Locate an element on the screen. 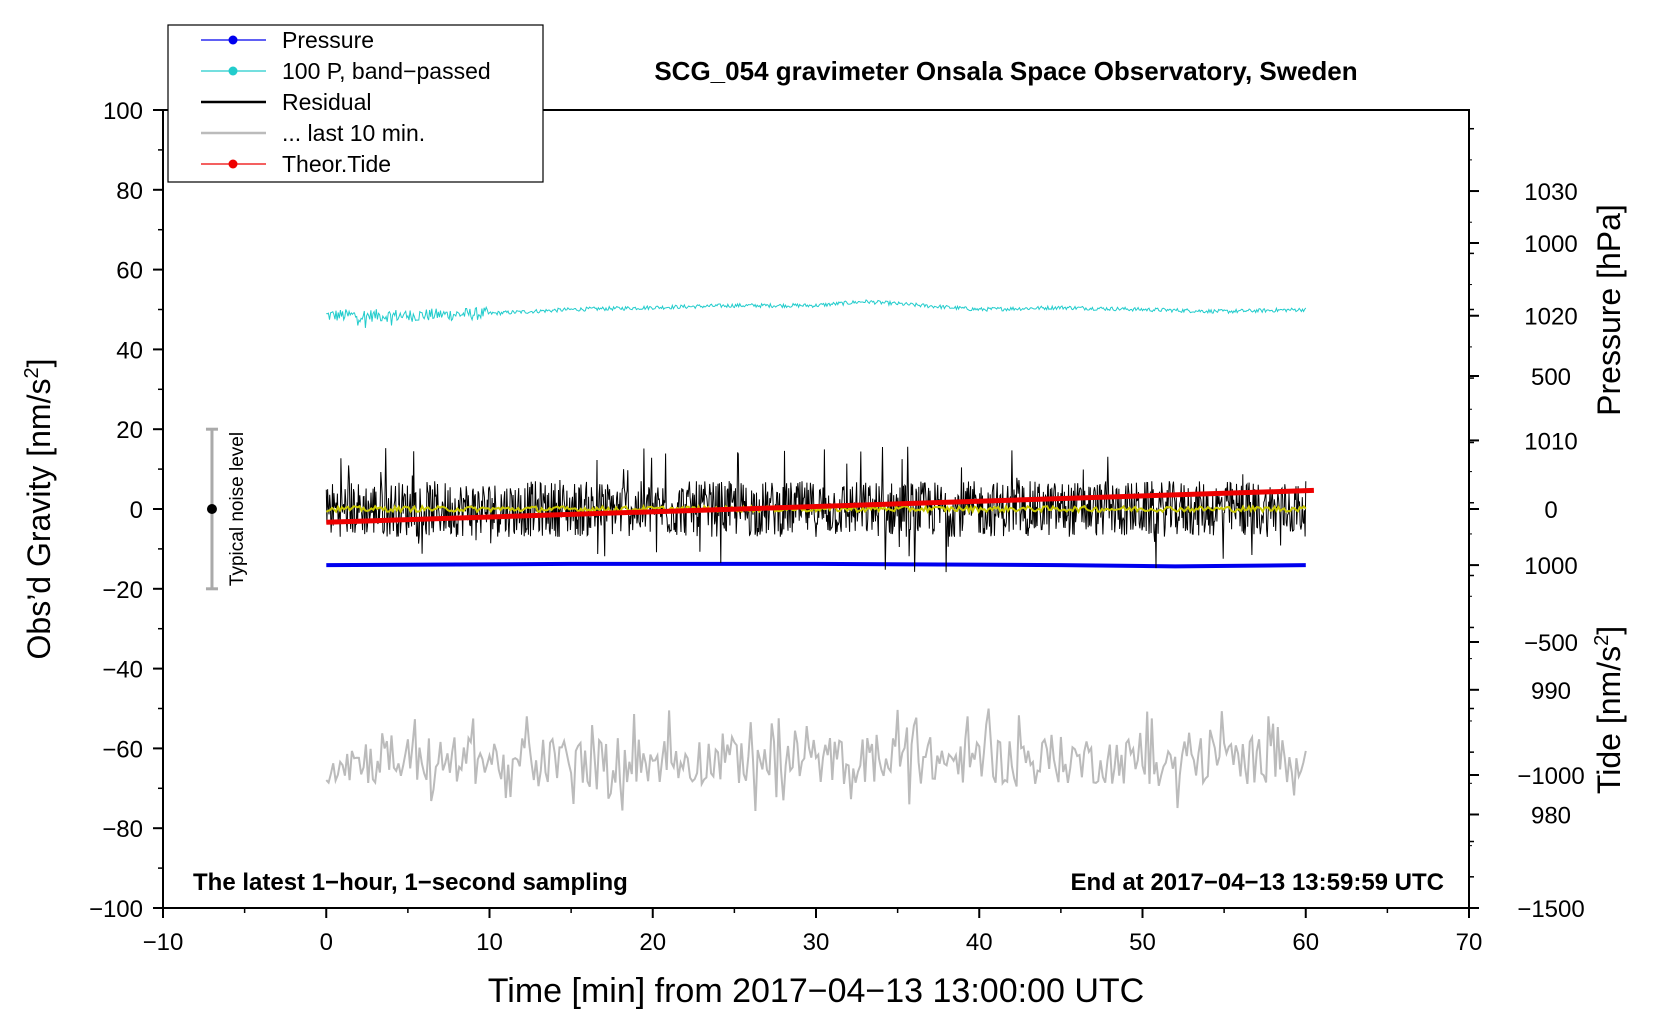  series-theor-tide is located at coordinates (820, 506).